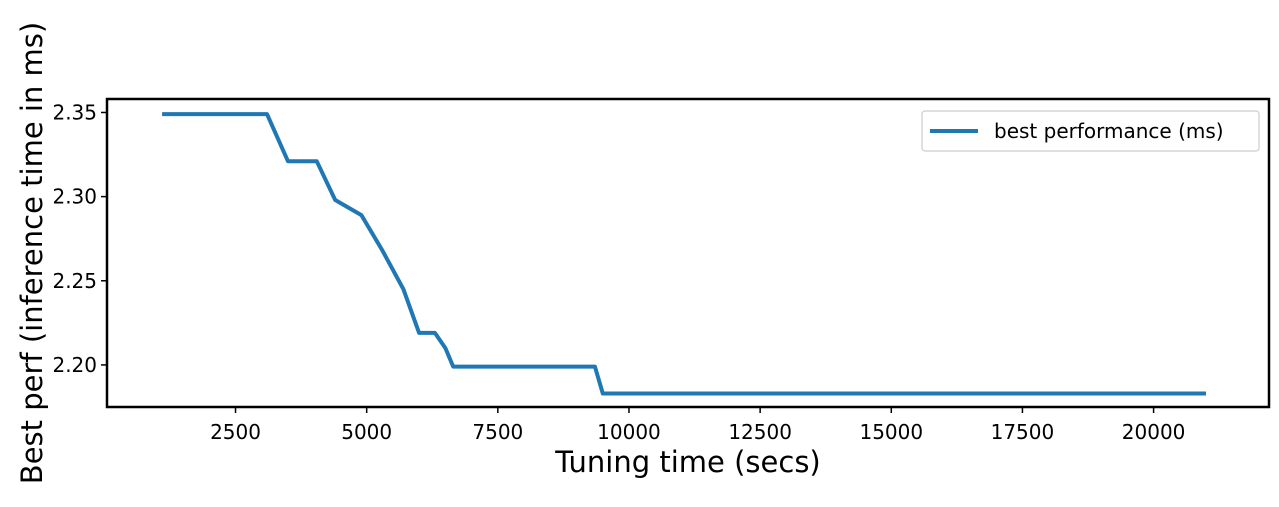 Image resolution: width=1279 pixels, height=507 pixels. I want to click on legend: best performance (ms), so click(1090, 131).